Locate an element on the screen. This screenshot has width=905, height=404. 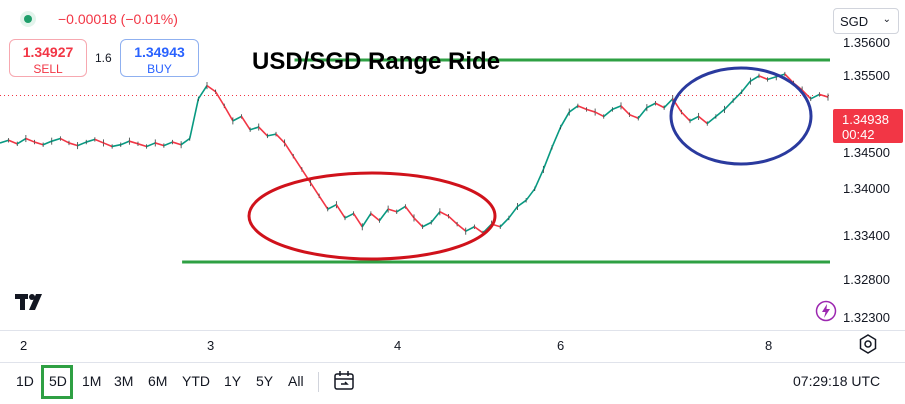
calendar-goto-icon is located at coordinates (345, 381).